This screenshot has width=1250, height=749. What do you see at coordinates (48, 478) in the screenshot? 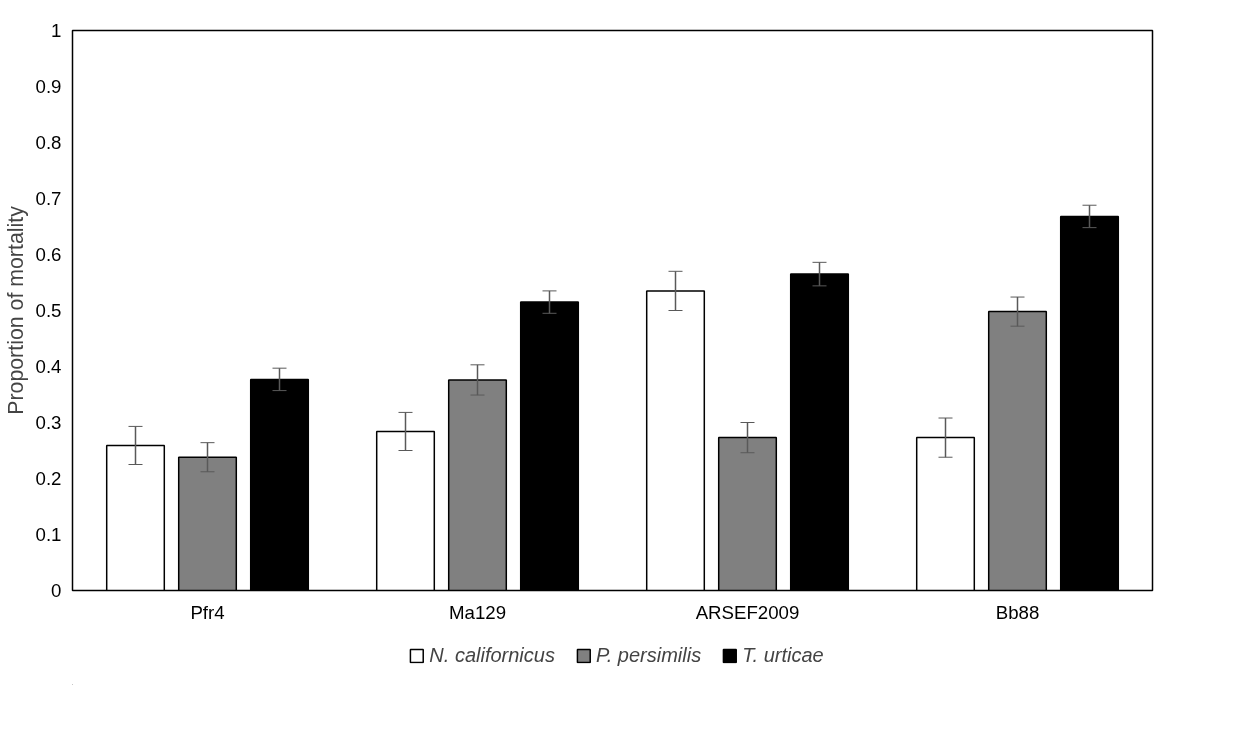
I see `y-tick-label: 0.2` at bounding box center [48, 478].